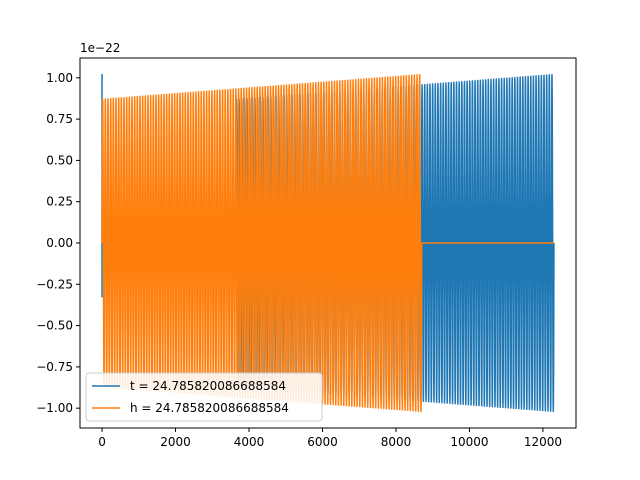 This screenshot has width=640, height=480. I want to click on y-tick-label: −0.75, so click(54, 367).